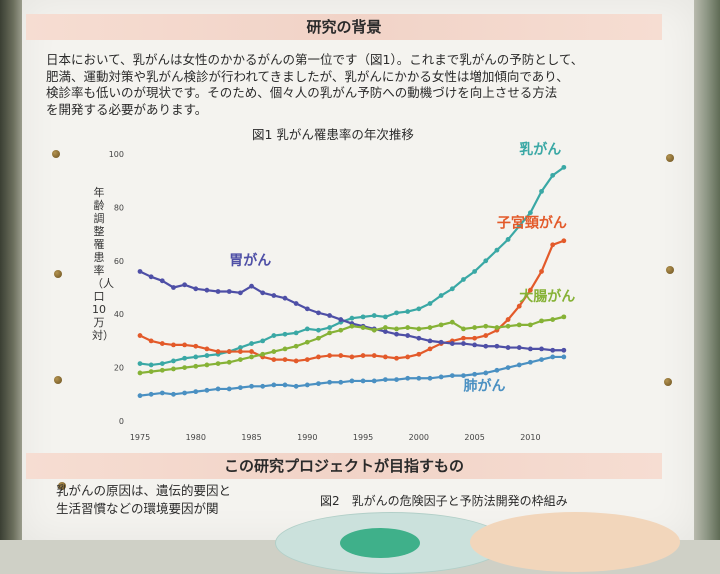 This screenshot has height=574, width=720. I want to click on framework-green-shape, so click(380, 543).